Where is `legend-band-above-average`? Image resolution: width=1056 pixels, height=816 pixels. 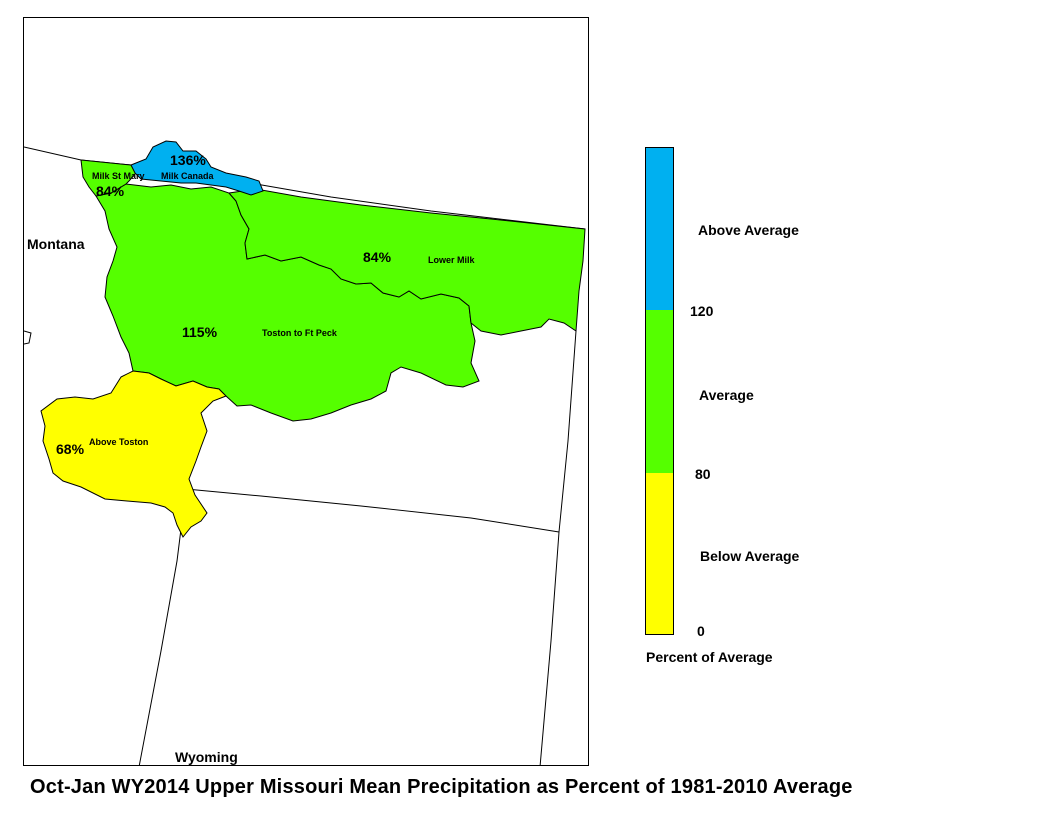
legend-band-above-average is located at coordinates (659, 229).